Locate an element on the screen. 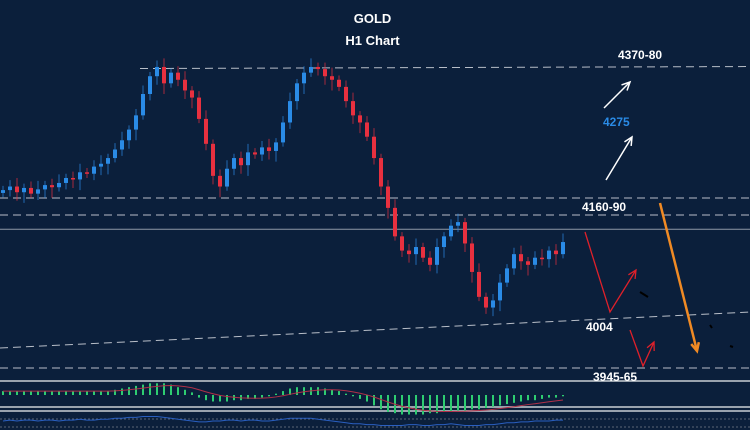 The image size is (750, 430). arrow-scenario-4004-head is located at coordinates (632, 274).